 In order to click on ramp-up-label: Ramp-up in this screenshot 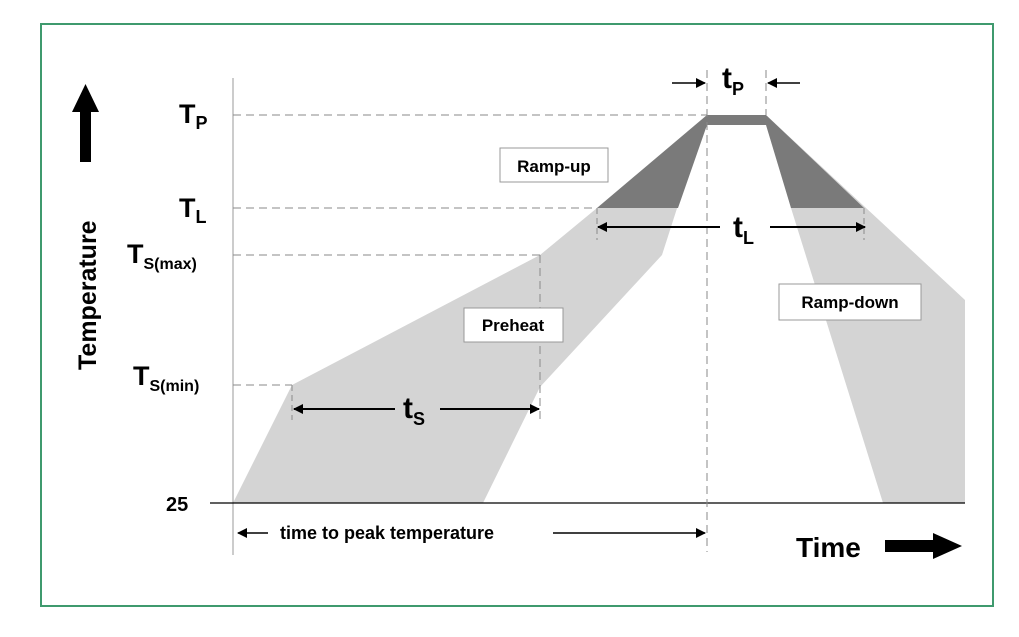, I will do `click(554, 166)`.